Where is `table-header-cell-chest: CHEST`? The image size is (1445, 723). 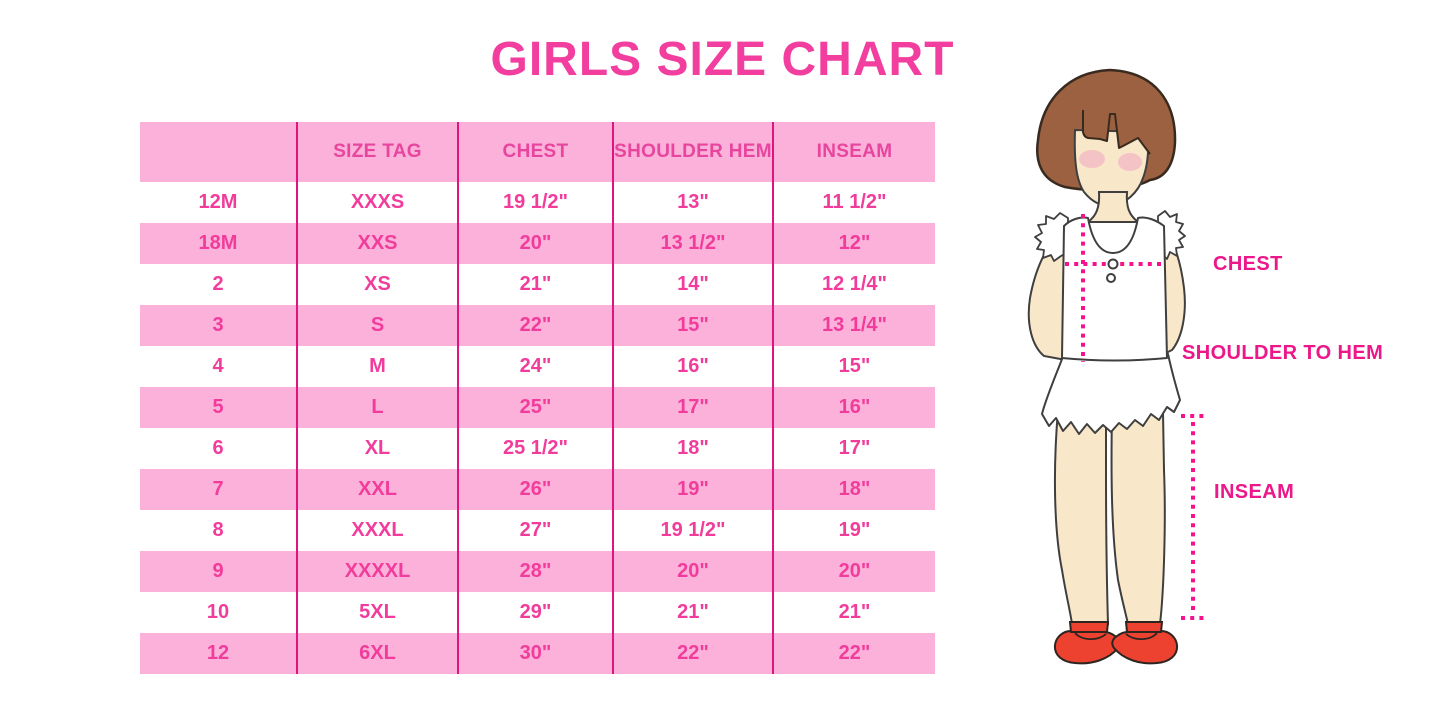 table-header-cell-chest: CHEST is located at coordinates (536, 152).